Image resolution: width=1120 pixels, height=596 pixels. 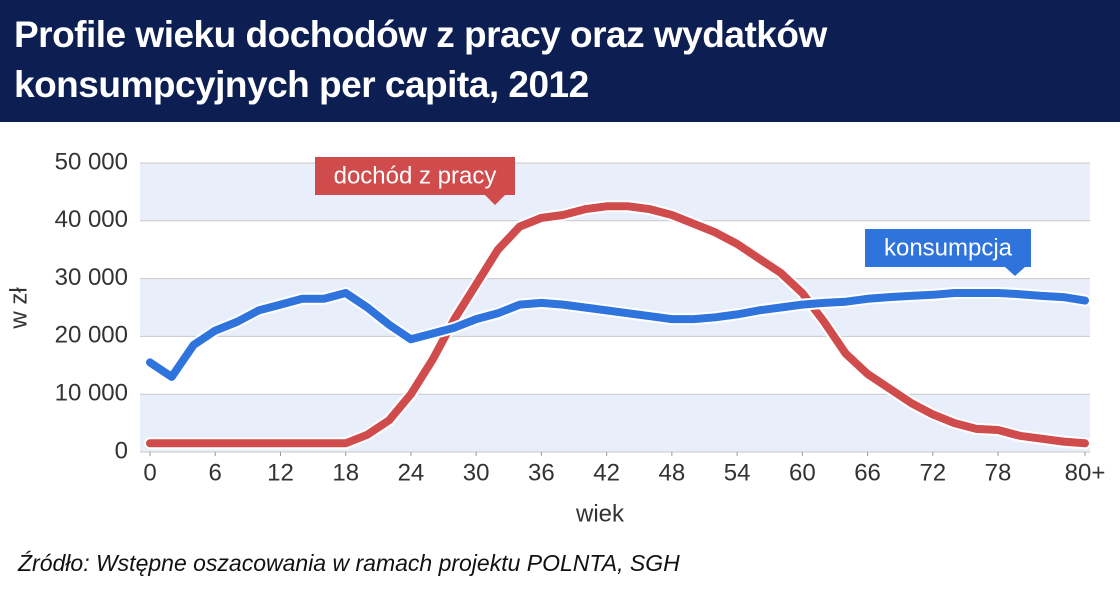 What do you see at coordinates (345, 472) in the screenshot?
I see `x-tick-label: 18` at bounding box center [345, 472].